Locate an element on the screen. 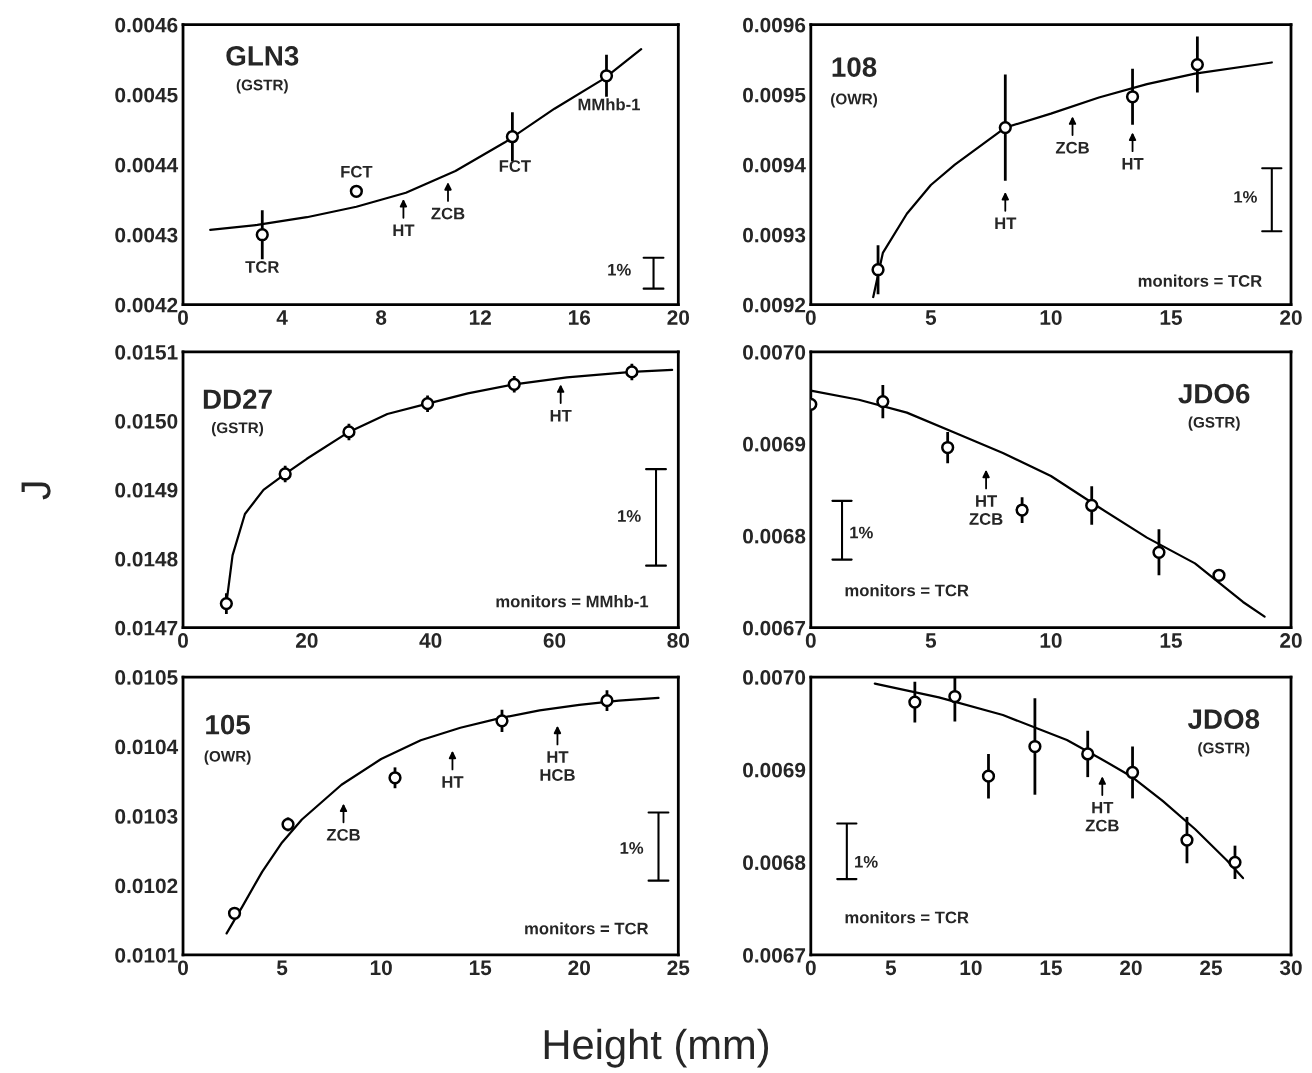  x-tick-label: 12 is located at coordinates (480, 317).